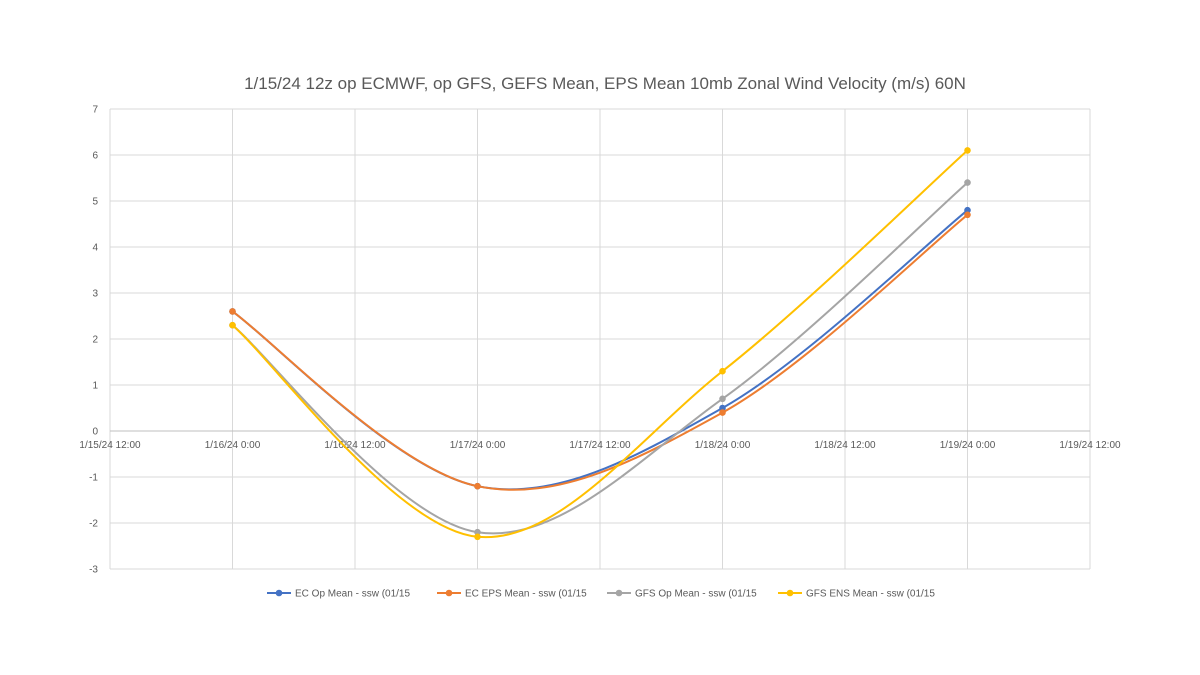 Image resolution: width=1200 pixels, height=675 pixels. What do you see at coordinates (233, 445) in the screenshot?
I see `x-tick-label: 1/16/24 0:00` at bounding box center [233, 445].